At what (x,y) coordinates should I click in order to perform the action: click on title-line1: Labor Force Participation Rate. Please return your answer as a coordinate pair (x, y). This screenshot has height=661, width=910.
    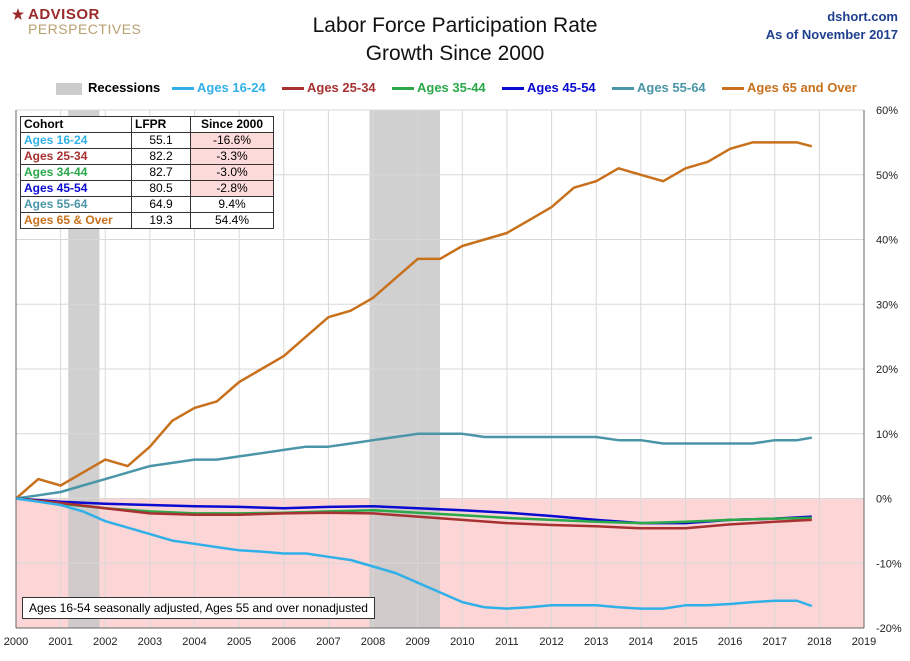
    Looking at the image, I should click on (455, 25).